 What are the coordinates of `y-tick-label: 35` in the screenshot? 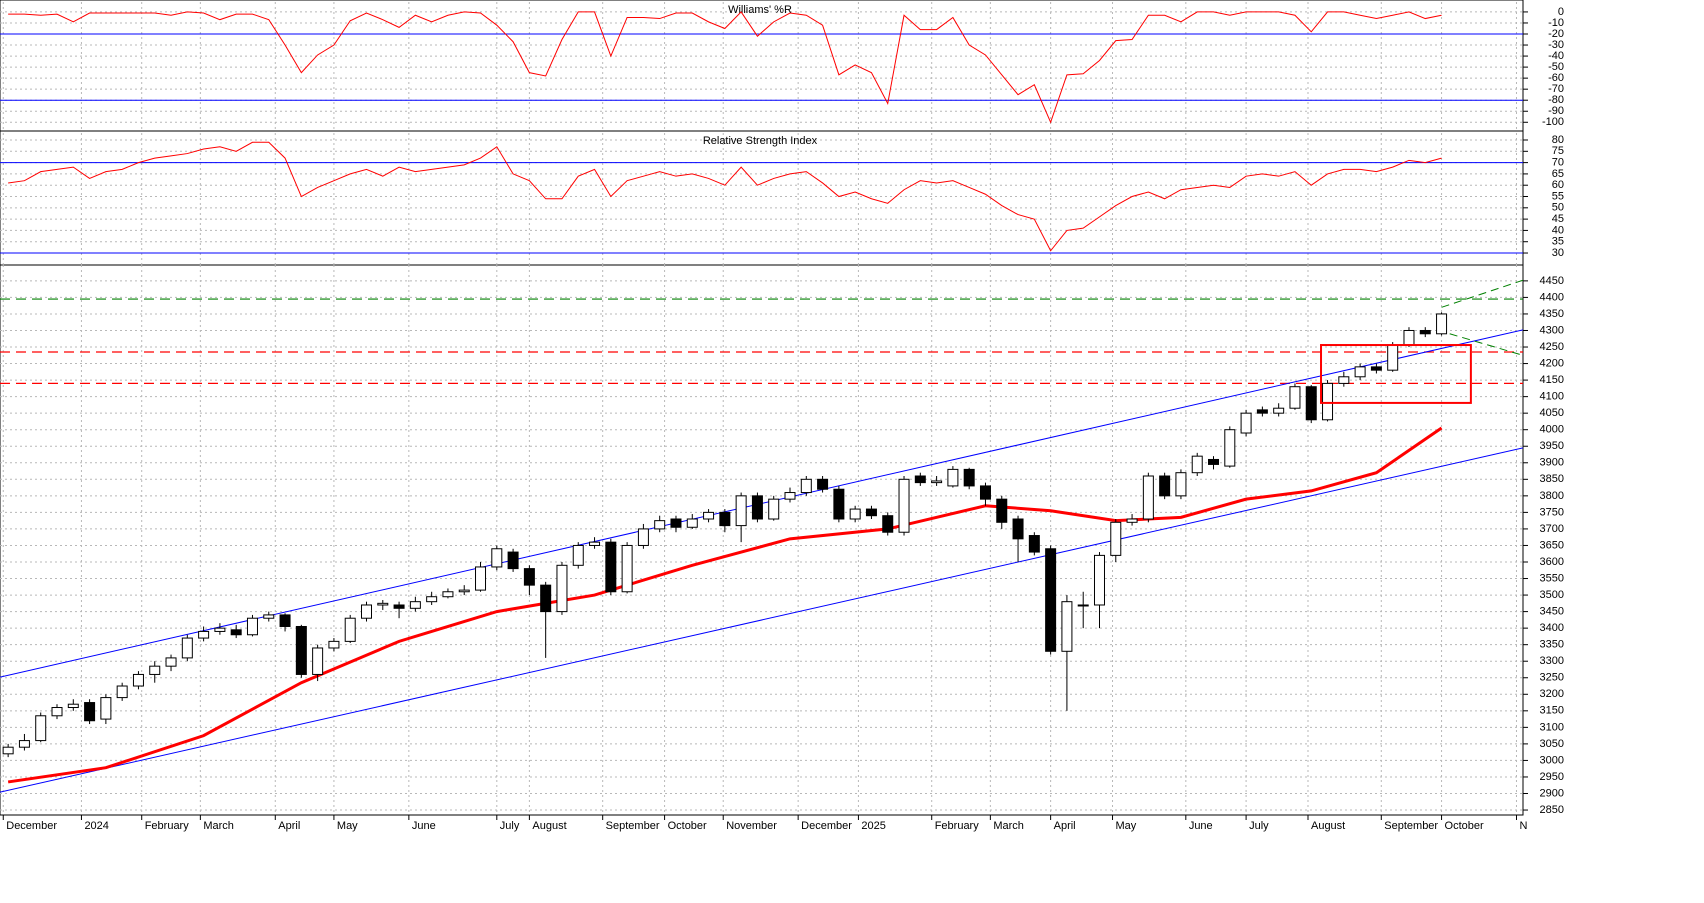 It's located at (1558, 242).